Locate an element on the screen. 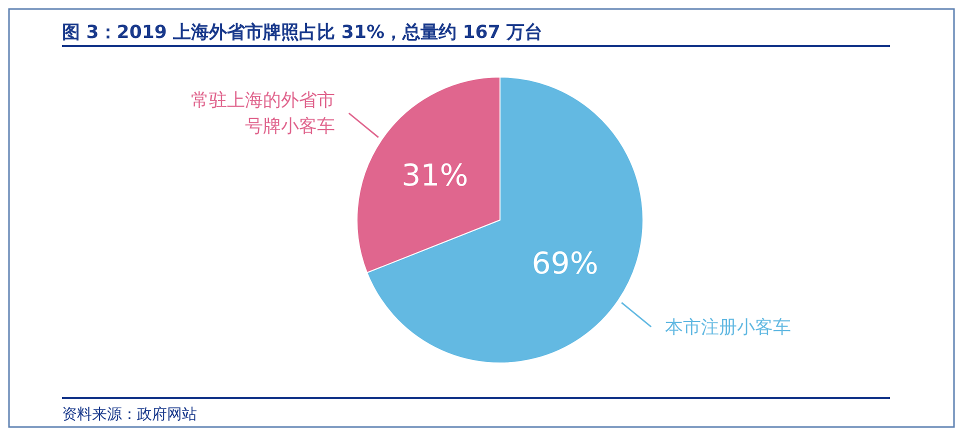 The width and height of the screenshot is (963, 436). data-label: 69% is located at coordinates (565, 264).